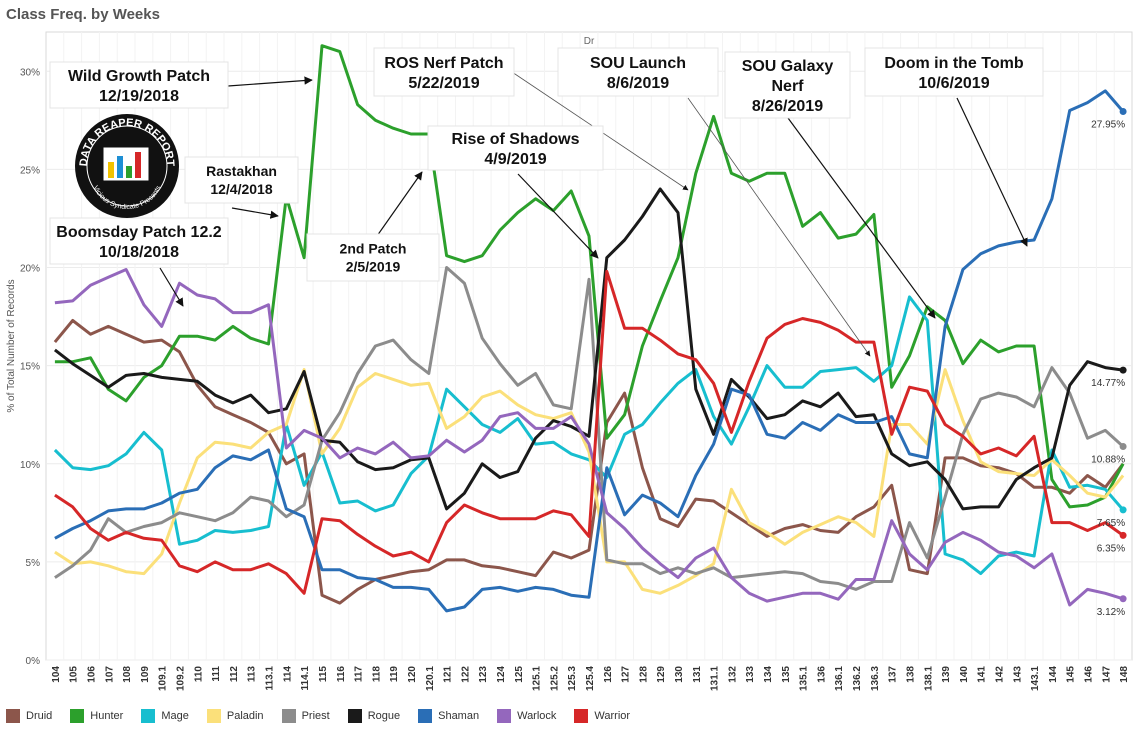  What do you see at coordinates (373, 716) in the screenshot?
I see `legend-item-rogue: Rogue` at bounding box center [373, 716].